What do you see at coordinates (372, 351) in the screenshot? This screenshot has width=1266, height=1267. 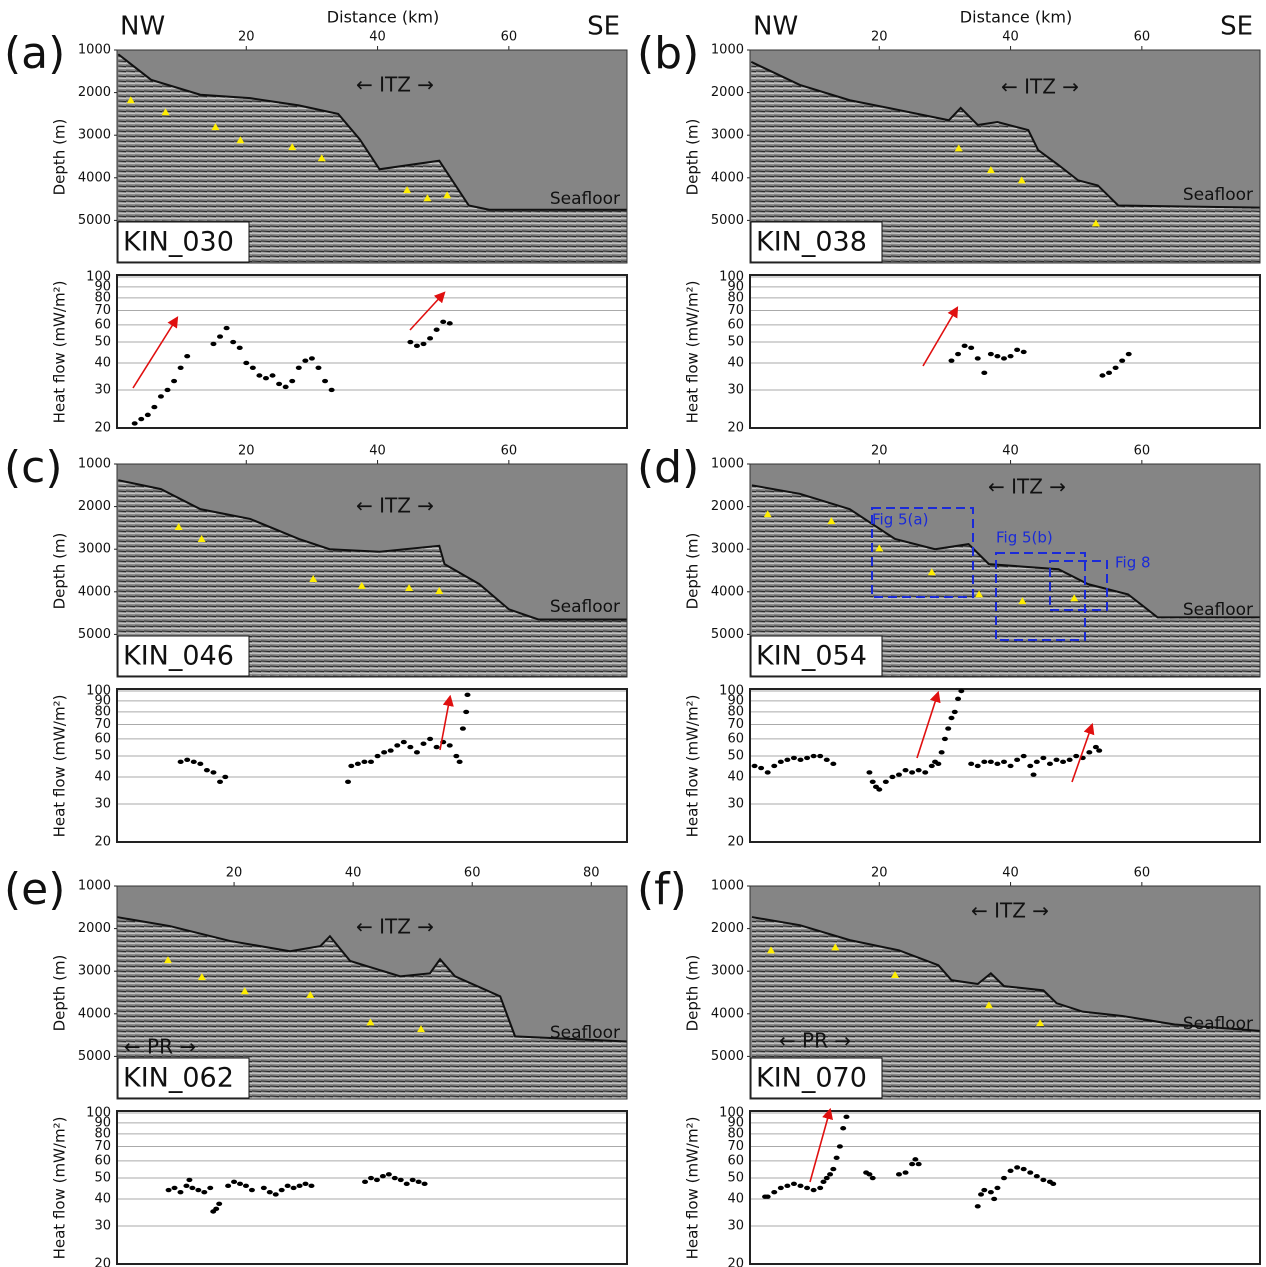 I see `heat-flow-border` at bounding box center [372, 351].